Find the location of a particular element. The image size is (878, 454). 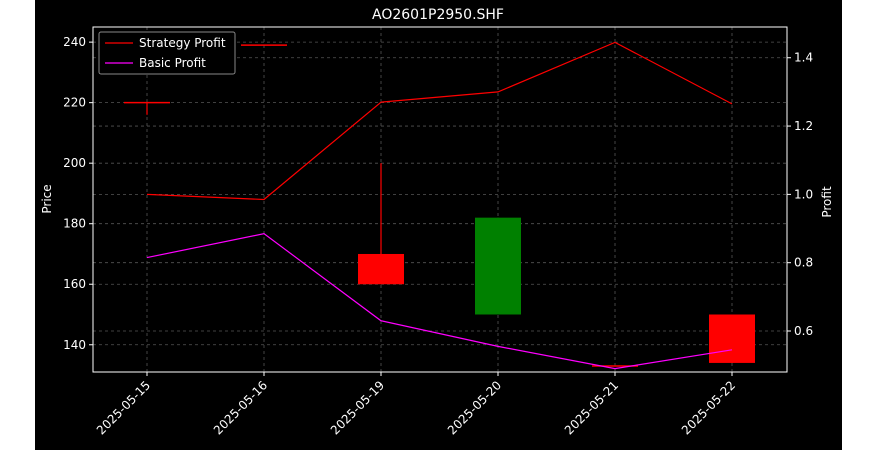

left-tick-label-5: 240 is located at coordinates (74, 42).